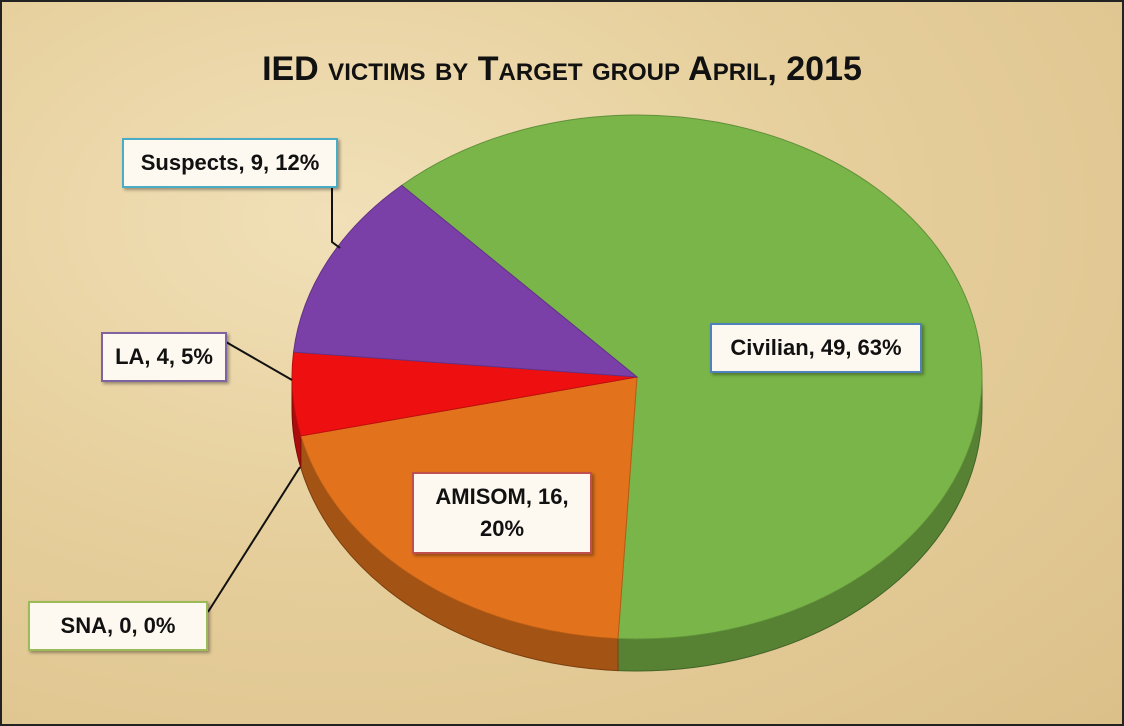  Describe the element at coordinates (164, 357) in the screenshot. I see `data-label: LA, 4, 5%` at that location.